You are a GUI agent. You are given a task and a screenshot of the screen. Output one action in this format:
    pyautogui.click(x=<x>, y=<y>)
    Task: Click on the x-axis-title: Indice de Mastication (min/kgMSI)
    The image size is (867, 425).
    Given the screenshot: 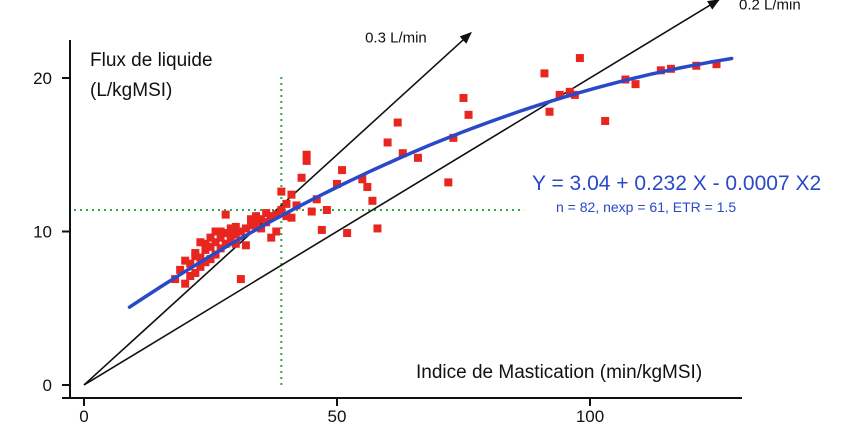 What is the action you would take?
    pyautogui.click(x=559, y=372)
    